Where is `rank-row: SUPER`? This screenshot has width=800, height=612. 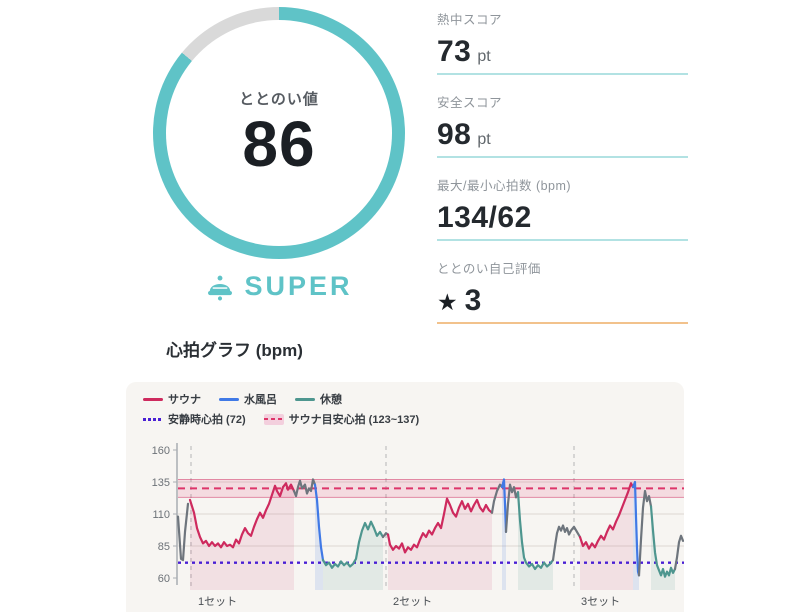
rank-row: SUPER is located at coordinates (279, 286).